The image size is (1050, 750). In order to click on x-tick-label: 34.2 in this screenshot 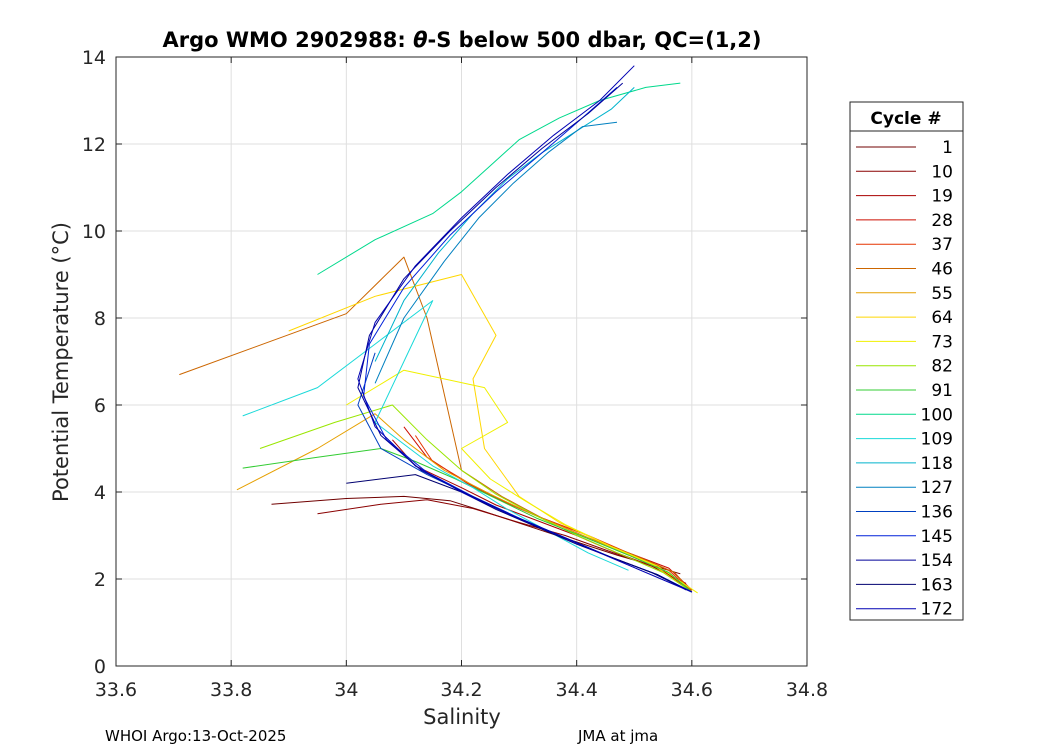, I will do `click(461, 690)`.